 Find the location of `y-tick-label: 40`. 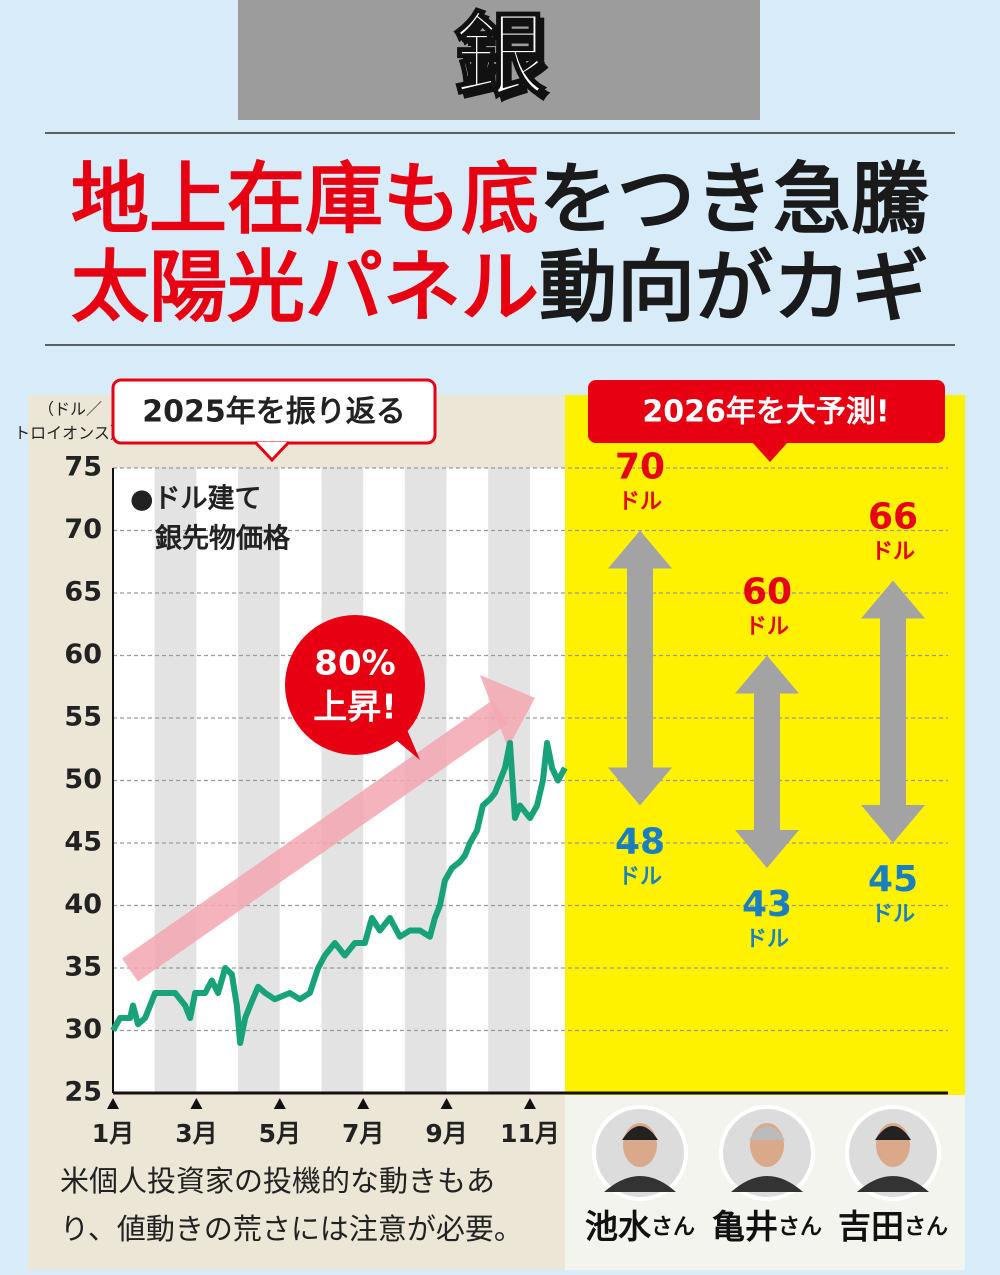

y-tick-label: 40 is located at coordinates (83, 904).